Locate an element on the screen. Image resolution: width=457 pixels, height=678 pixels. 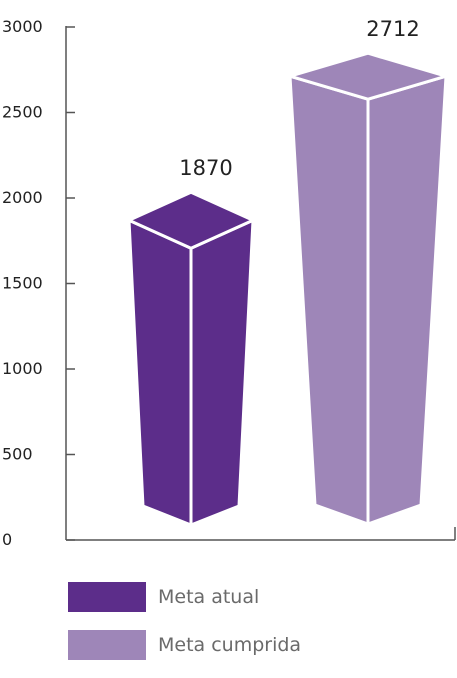
y-axis-ticks: 0 500 1000 1500 2000 2500 3000 is located at coordinates (38, 283).